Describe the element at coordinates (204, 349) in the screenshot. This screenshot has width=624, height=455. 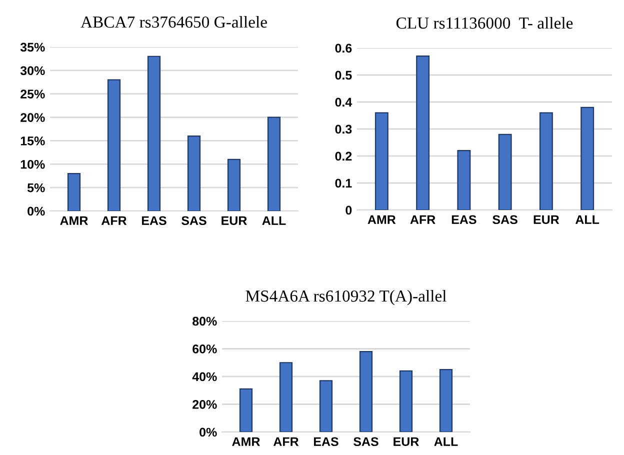
I see `y-tick-label: 60%` at that location.